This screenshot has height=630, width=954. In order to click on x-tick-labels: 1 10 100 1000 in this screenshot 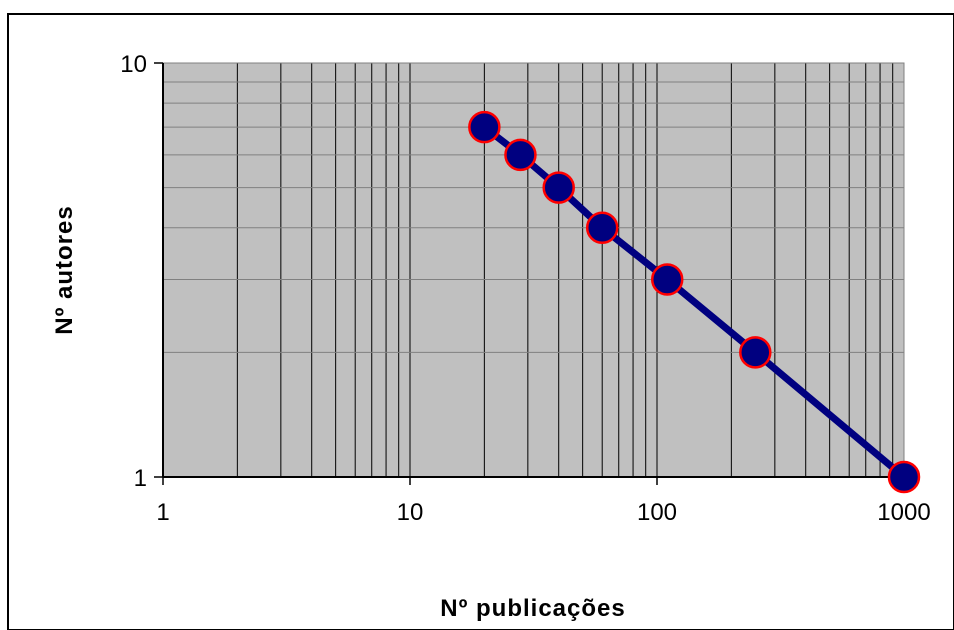, I will do `click(543, 512)`.